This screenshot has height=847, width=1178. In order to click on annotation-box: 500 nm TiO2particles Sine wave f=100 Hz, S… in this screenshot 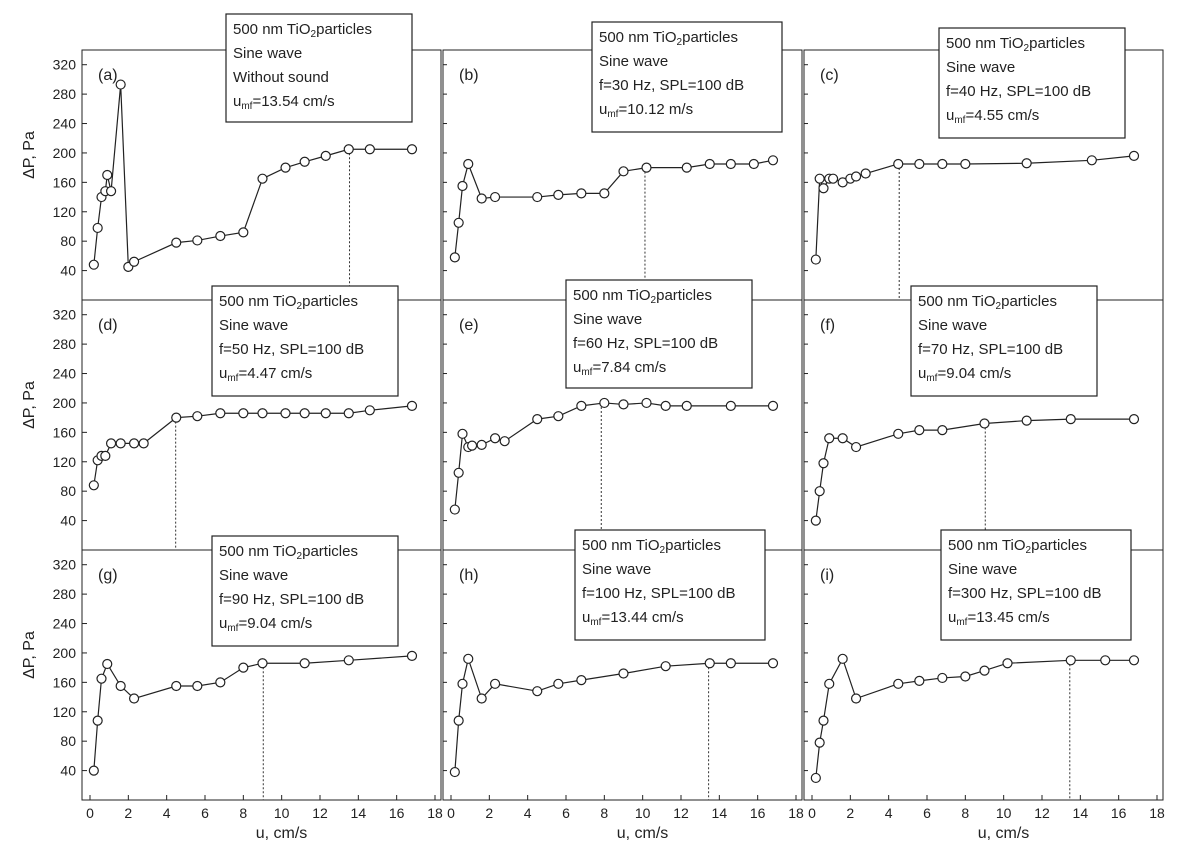, I will do `click(670, 585)`.